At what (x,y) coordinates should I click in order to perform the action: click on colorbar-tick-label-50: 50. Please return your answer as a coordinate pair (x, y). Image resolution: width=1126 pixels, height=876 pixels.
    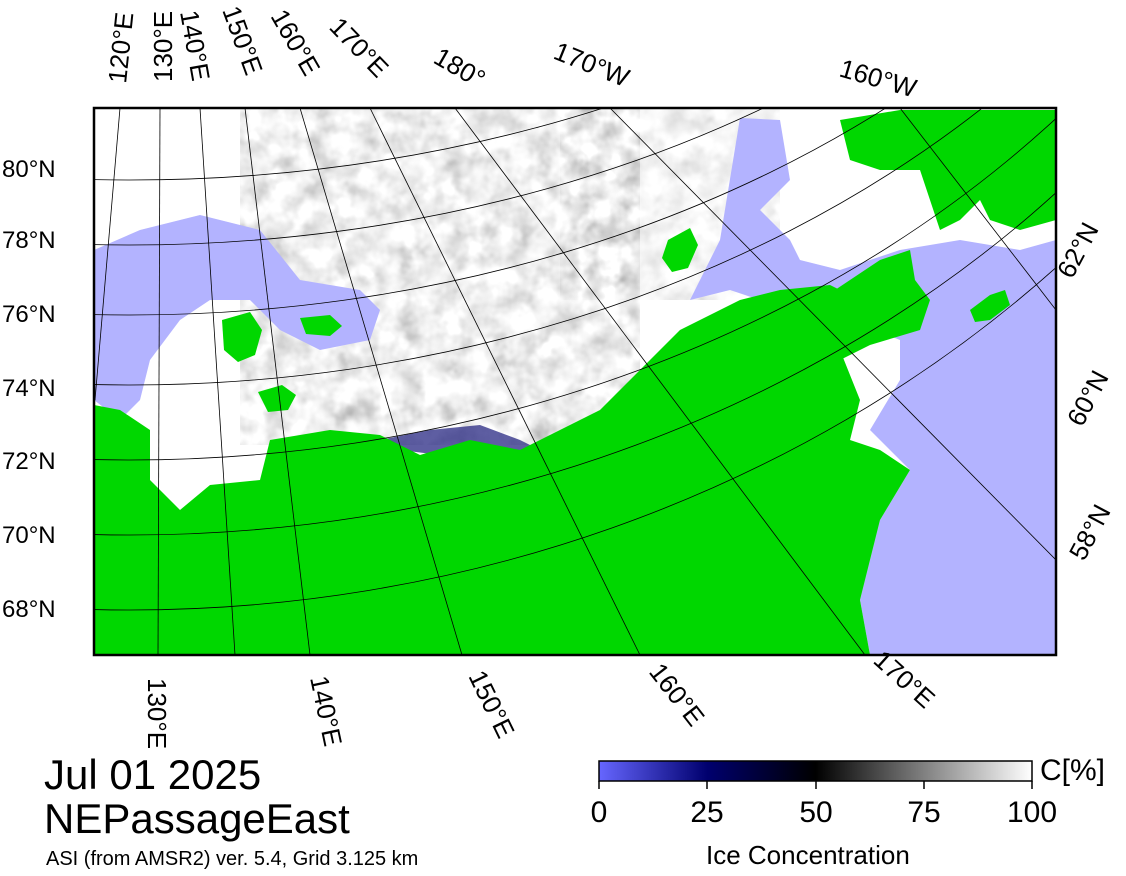
    Looking at the image, I should click on (816, 812).